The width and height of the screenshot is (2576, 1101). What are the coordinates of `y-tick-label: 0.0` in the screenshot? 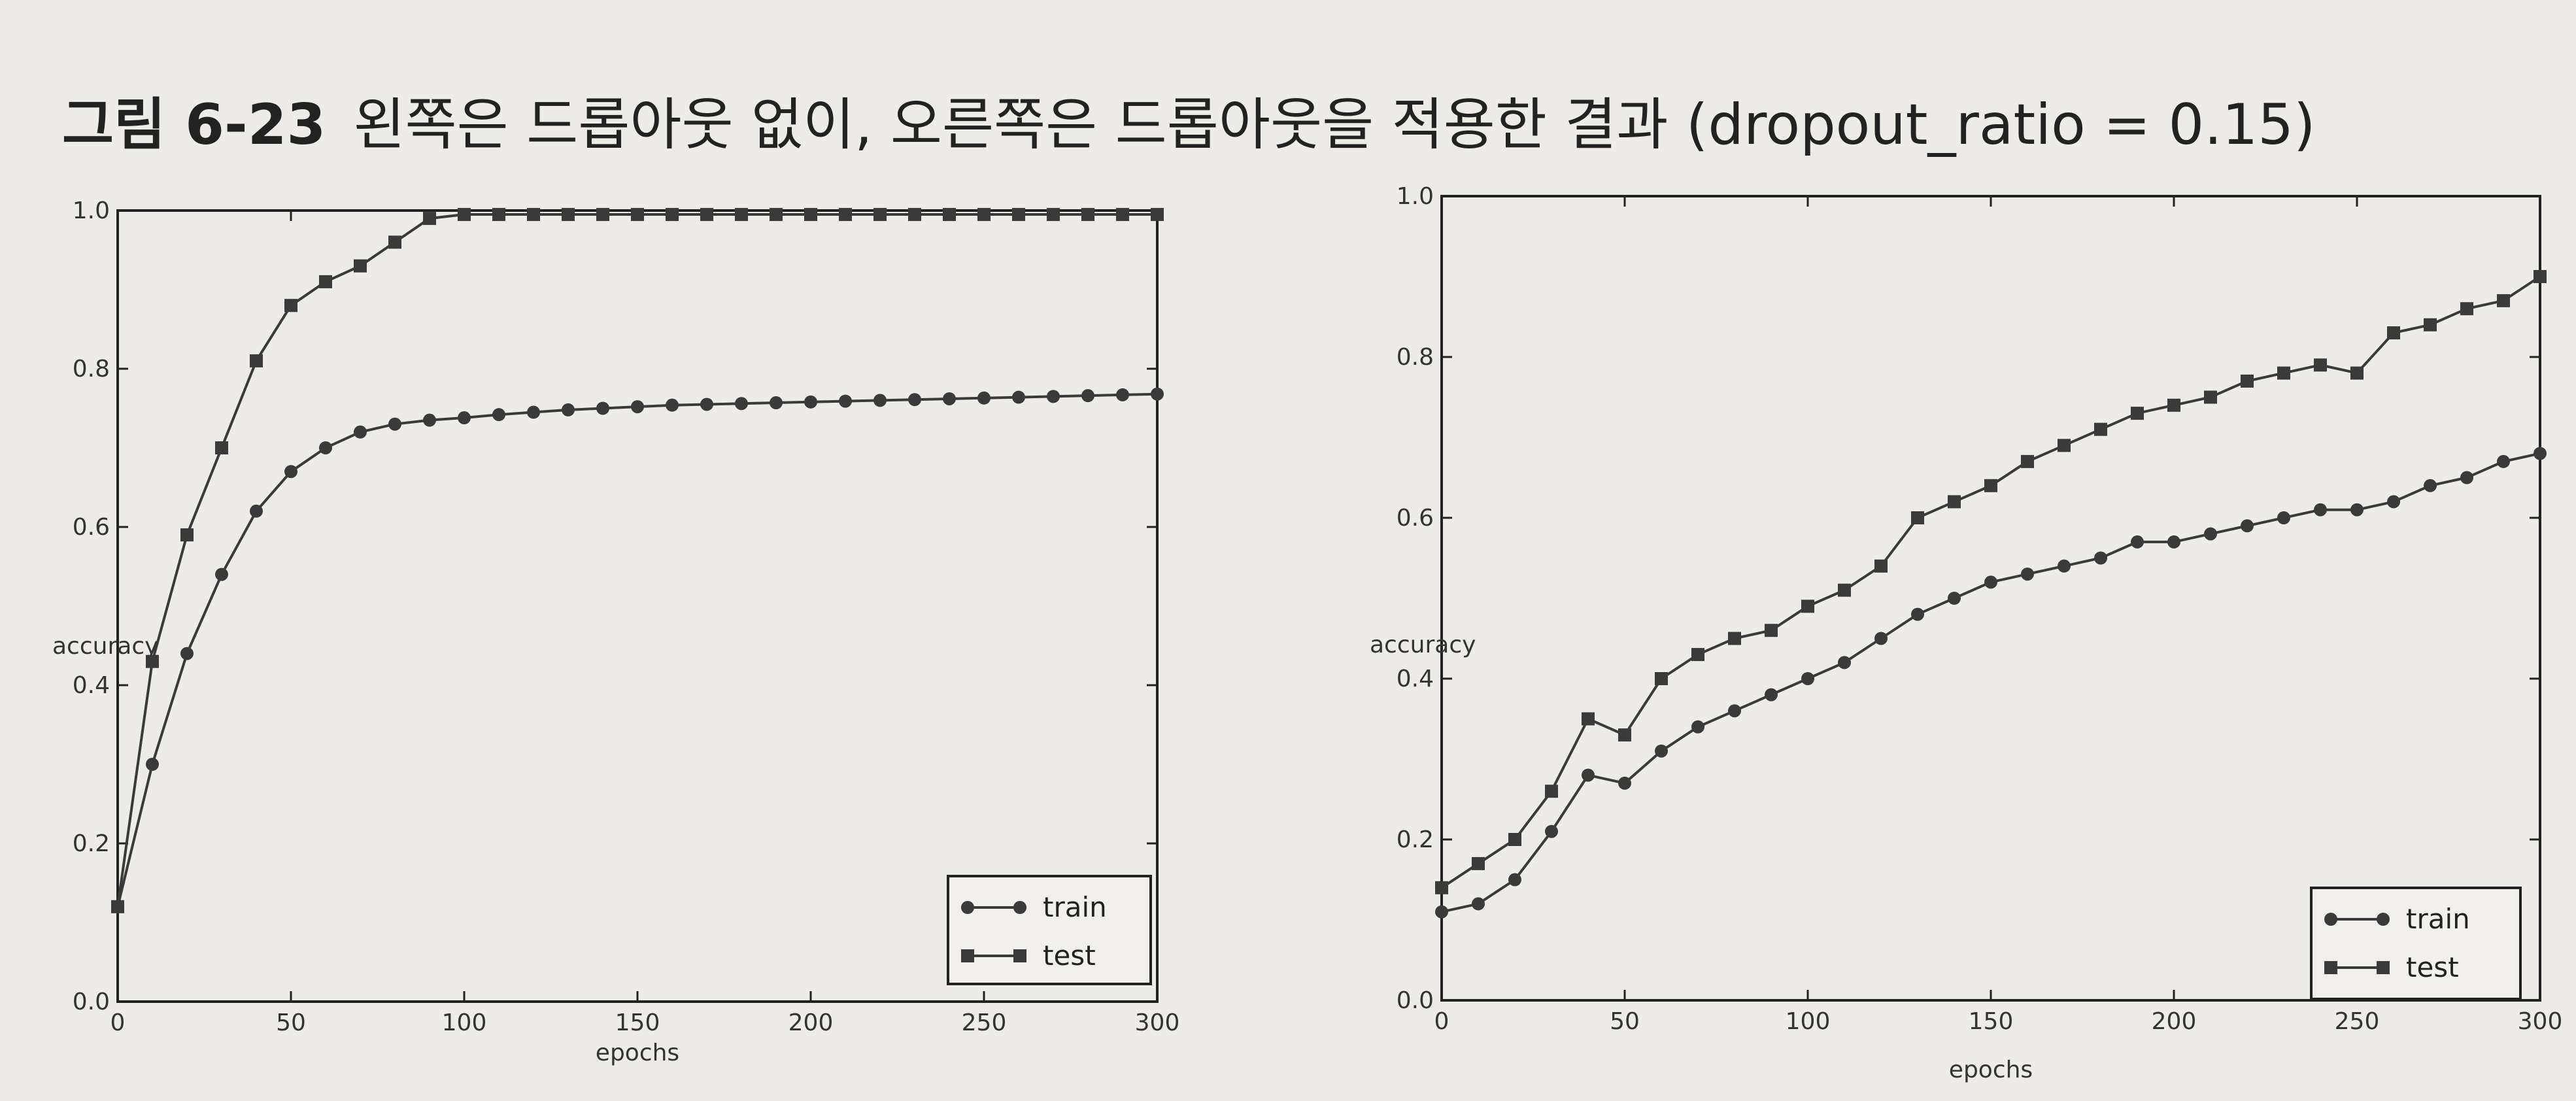 It's located at (1415, 1000).